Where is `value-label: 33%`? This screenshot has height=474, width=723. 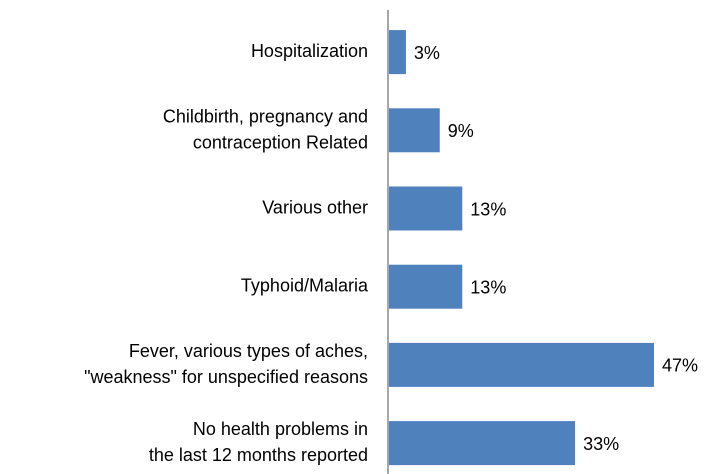
value-label: 33% is located at coordinates (601, 444).